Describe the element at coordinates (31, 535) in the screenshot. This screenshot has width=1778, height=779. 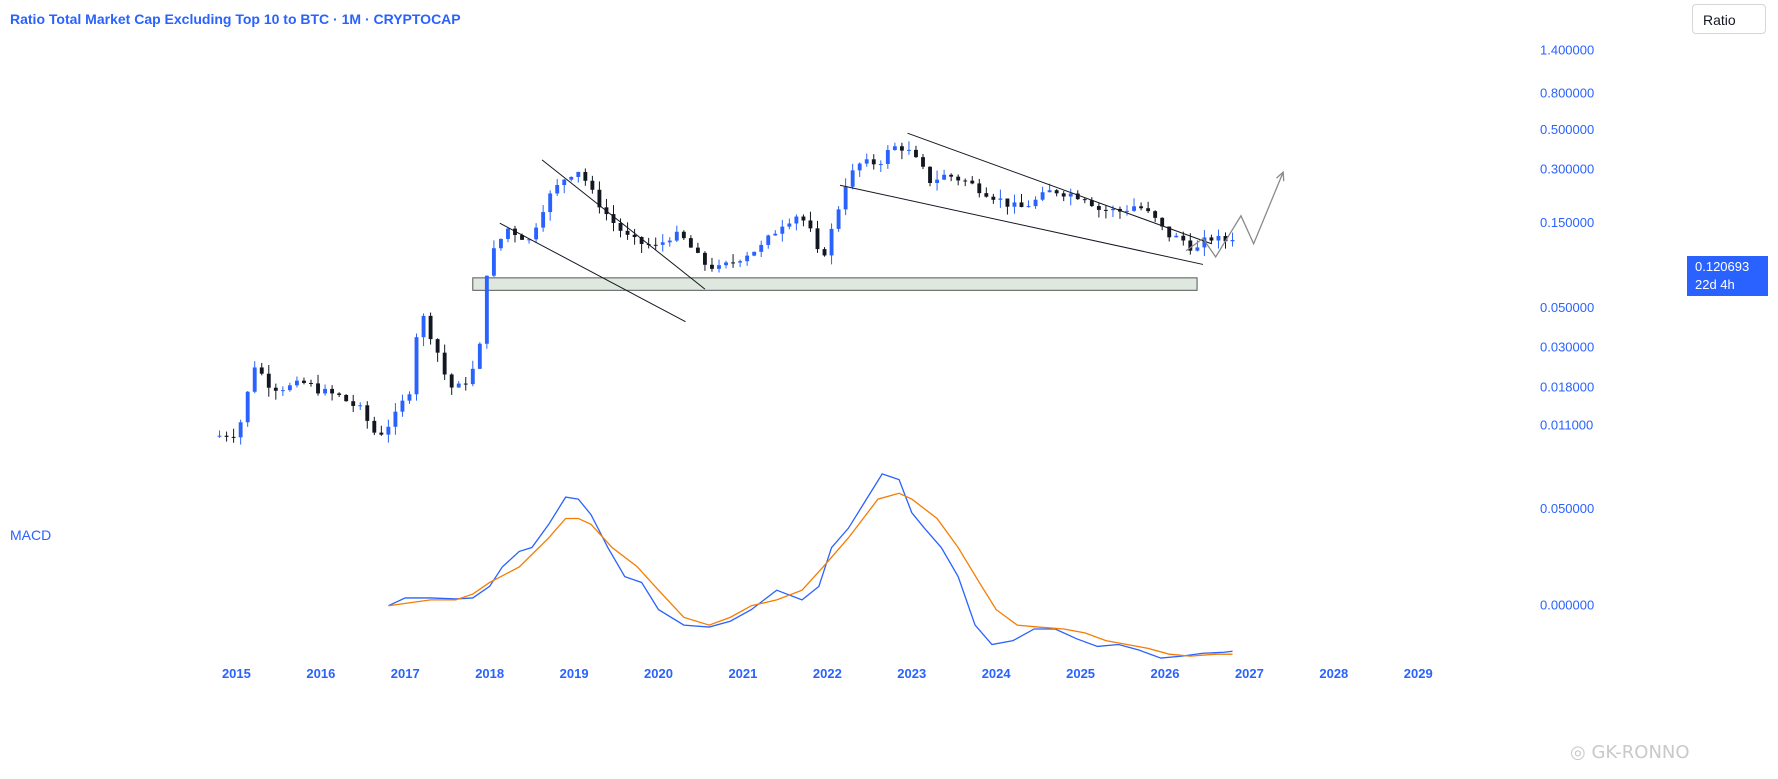
I see `macd-indicator-label: MACD` at that location.